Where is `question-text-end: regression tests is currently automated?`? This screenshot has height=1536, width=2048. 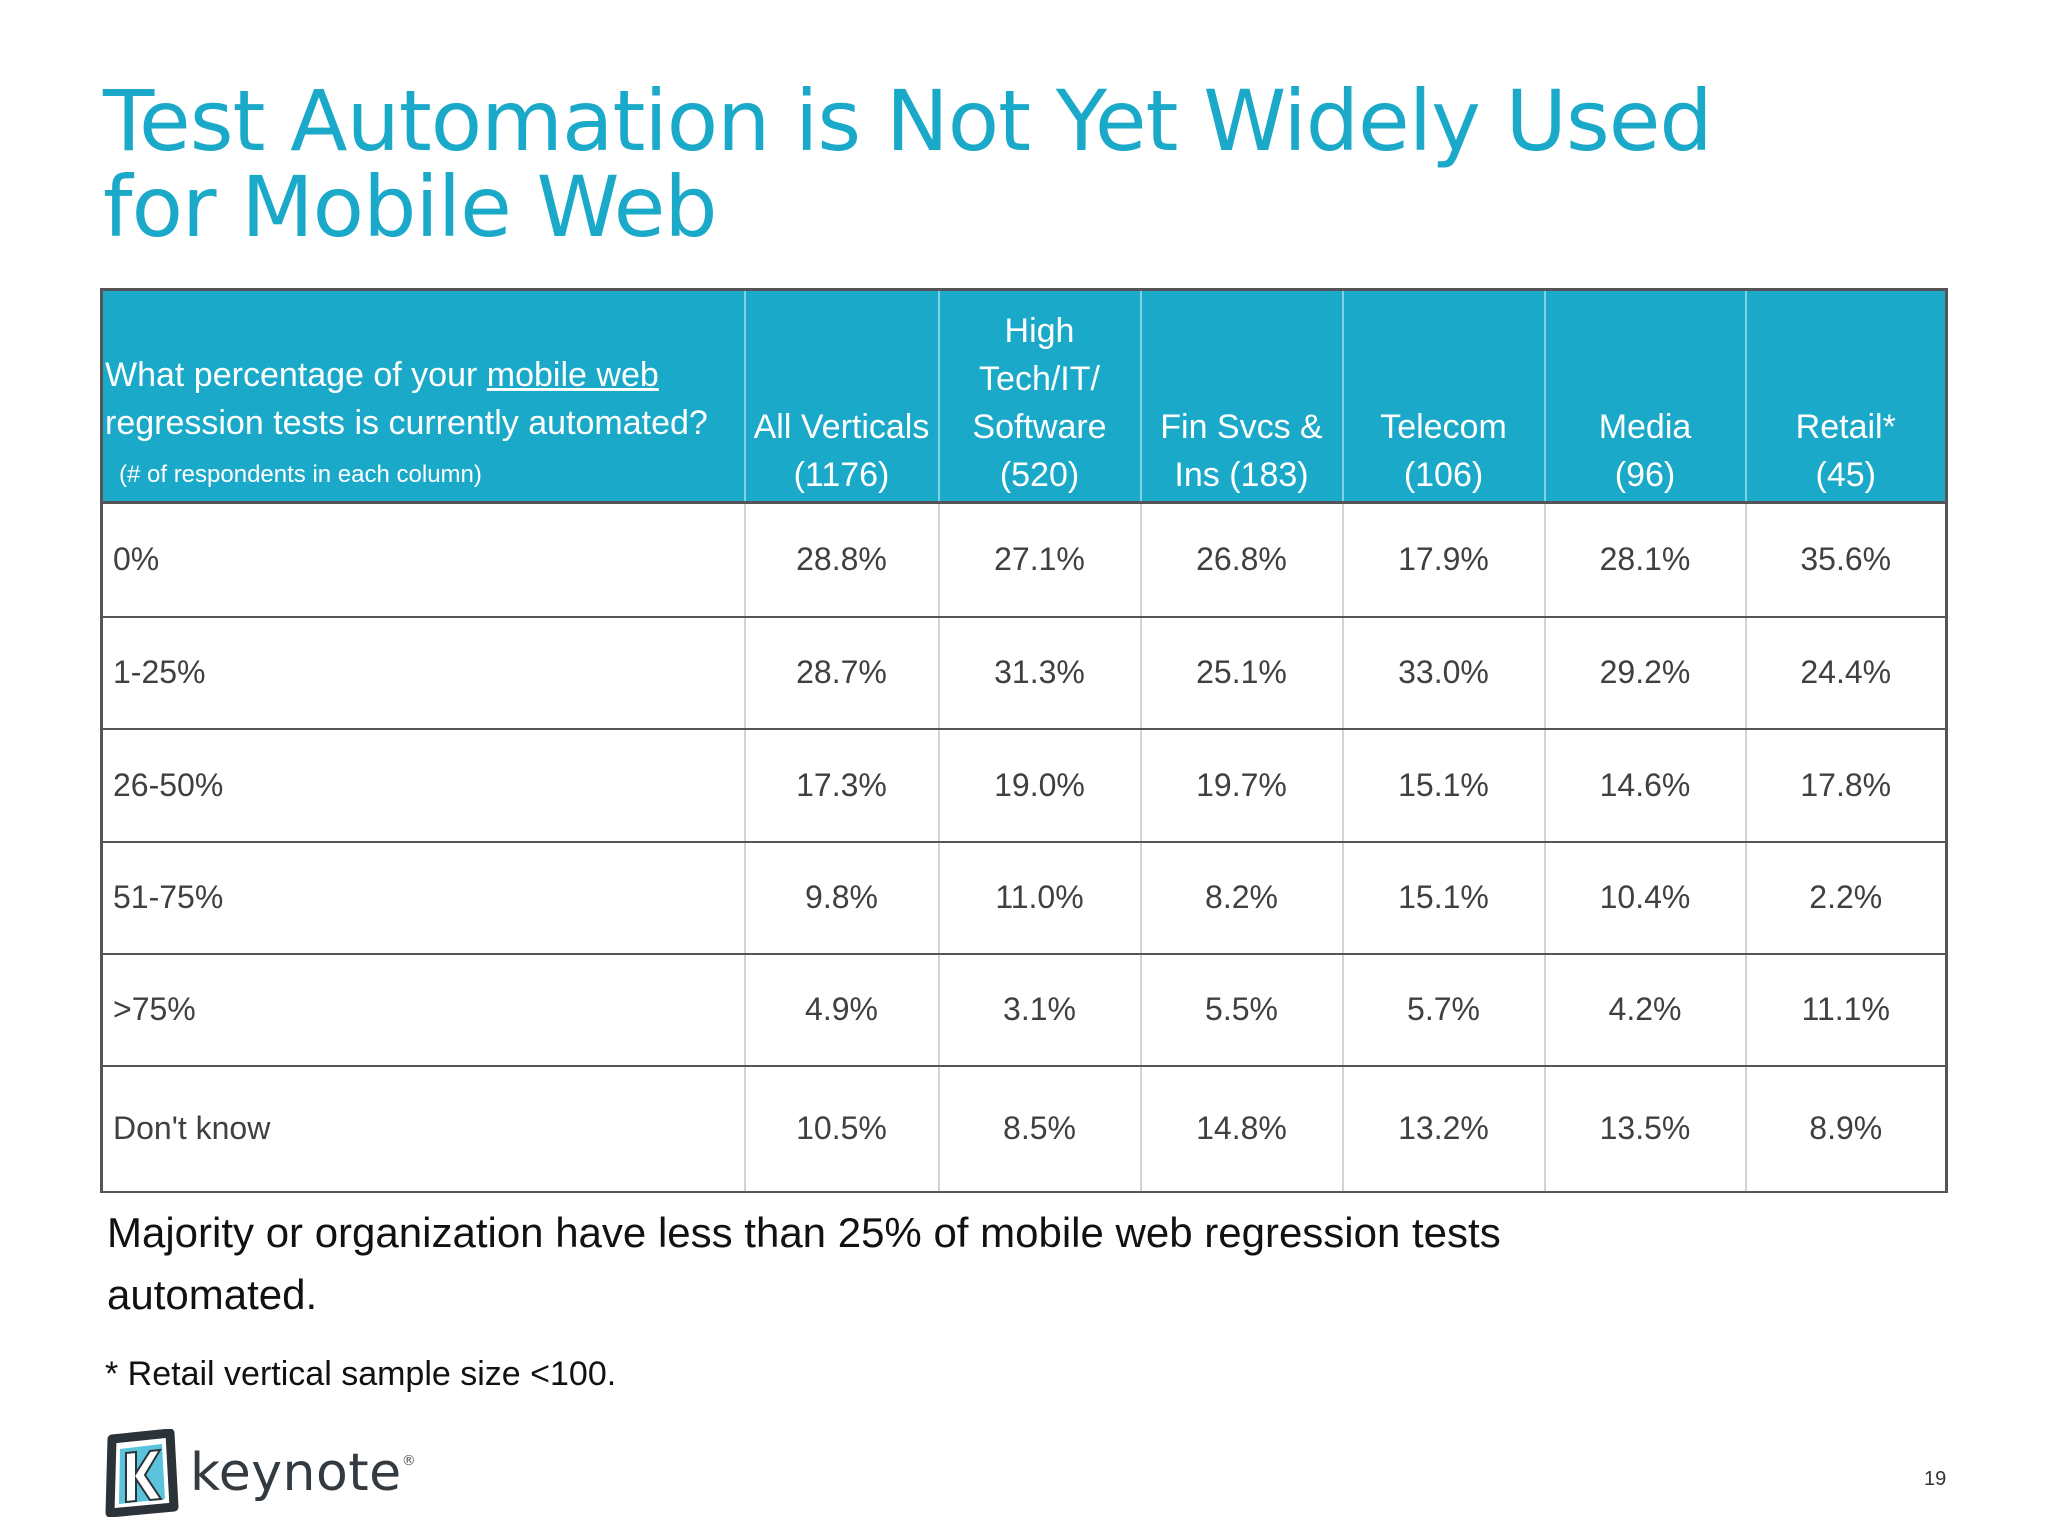
question-text-end: regression tests is currently automated? is located at coordinates (406, 423).